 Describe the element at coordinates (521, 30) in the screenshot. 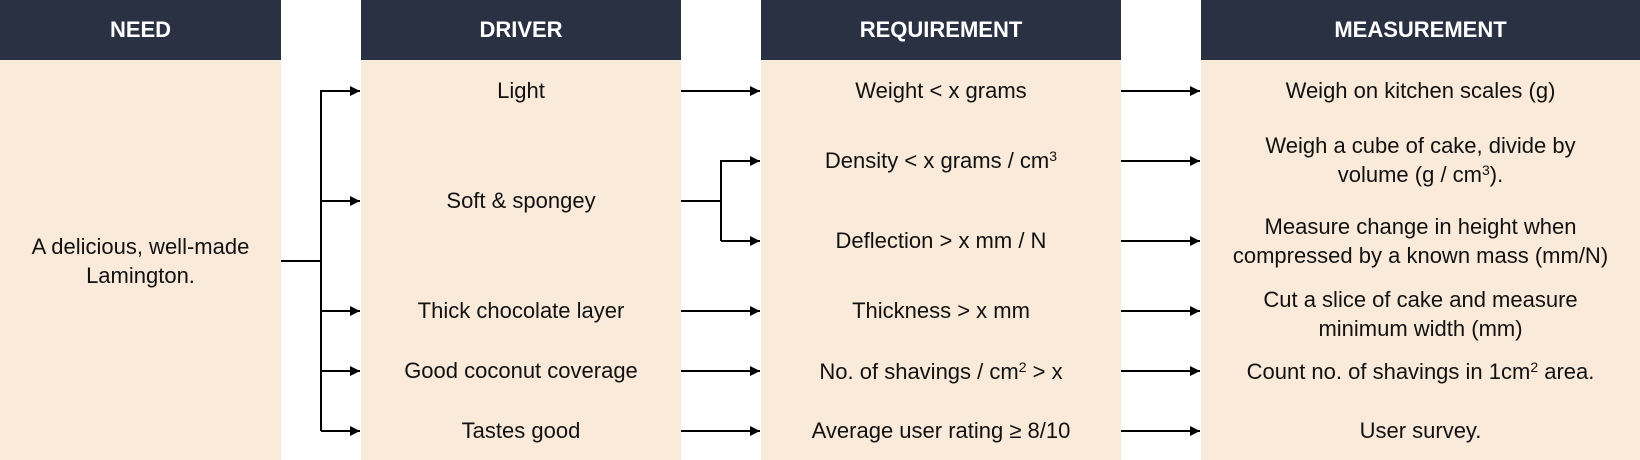

I see `driver-header: DRIVER` at that location.